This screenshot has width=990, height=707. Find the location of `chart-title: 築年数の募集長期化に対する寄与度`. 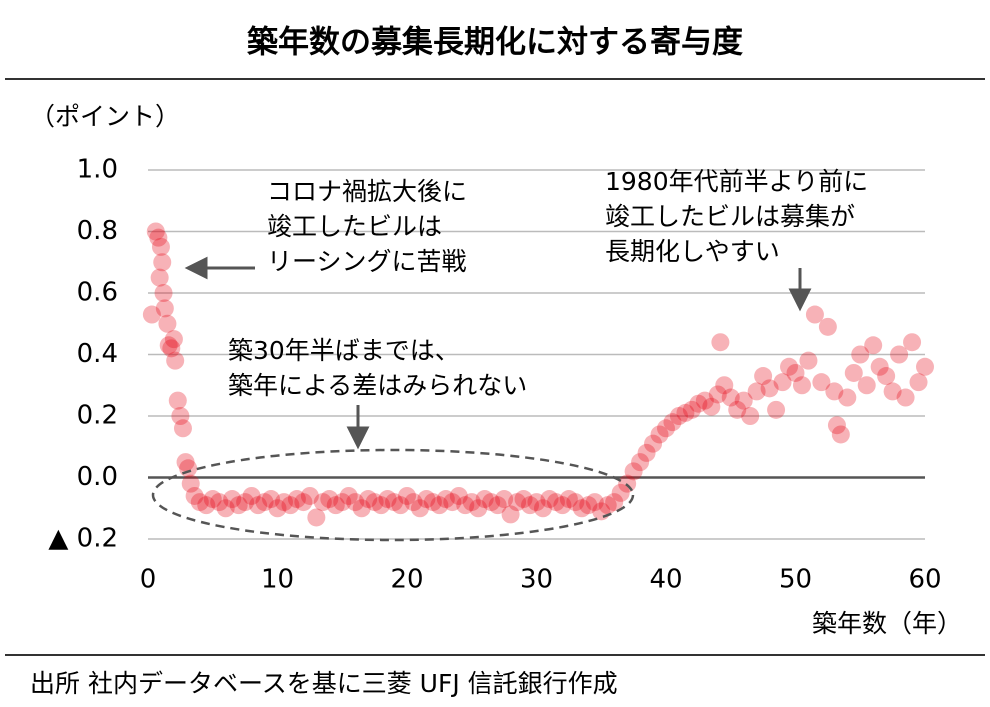

chart-title: 築年数の募集長期化に対する寄与度 is located at coordinates (495, 43).